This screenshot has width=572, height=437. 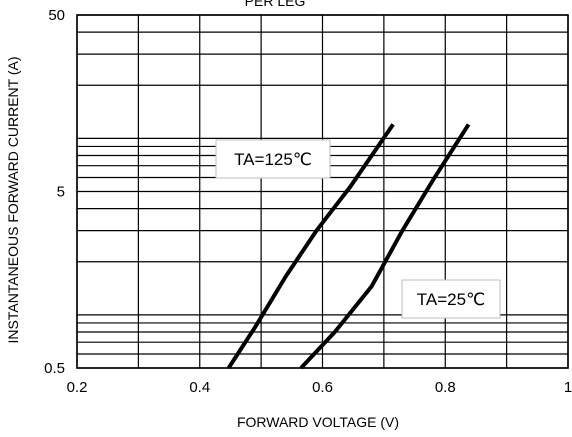 What do you see at coordinates (56, 15) in the screenshot?
I see `y-tick-label: 50` at bounding box center [56, 15].